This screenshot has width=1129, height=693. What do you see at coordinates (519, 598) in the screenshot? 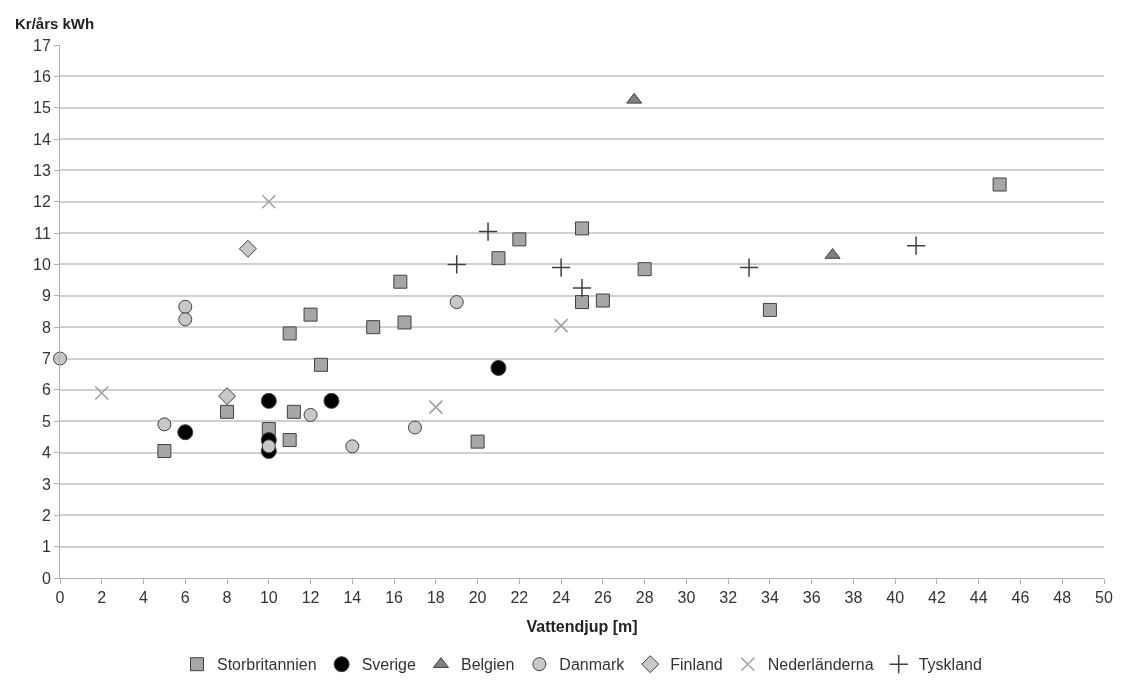
I see `x-tick-label: 22` at bounding box center [519, 598].